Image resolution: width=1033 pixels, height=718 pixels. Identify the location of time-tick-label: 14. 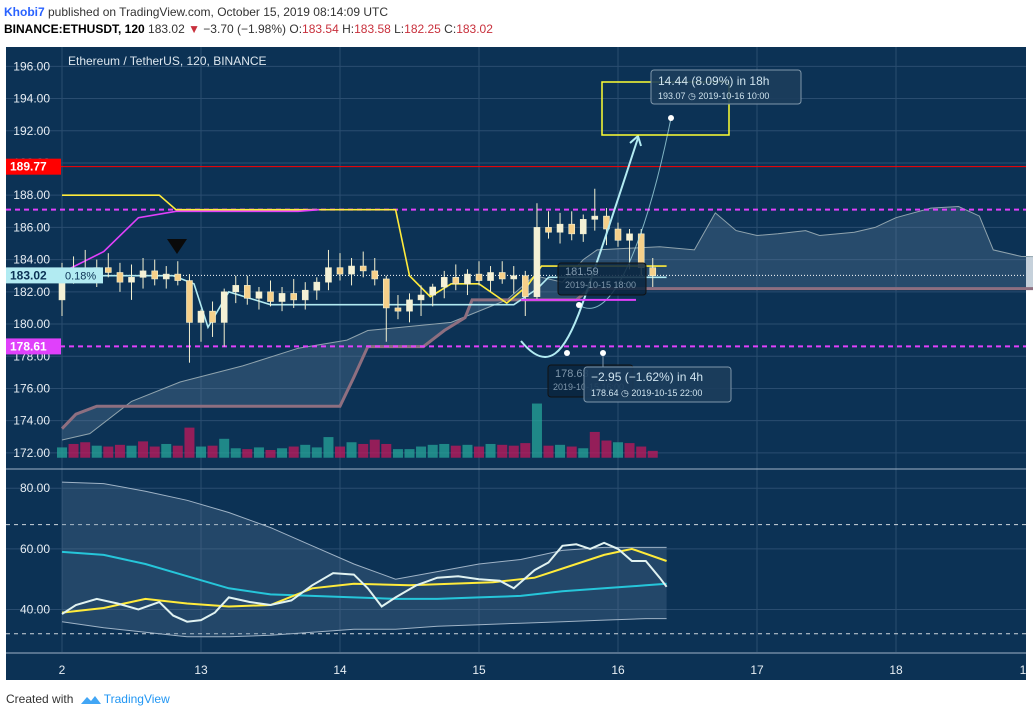
(340, 670).